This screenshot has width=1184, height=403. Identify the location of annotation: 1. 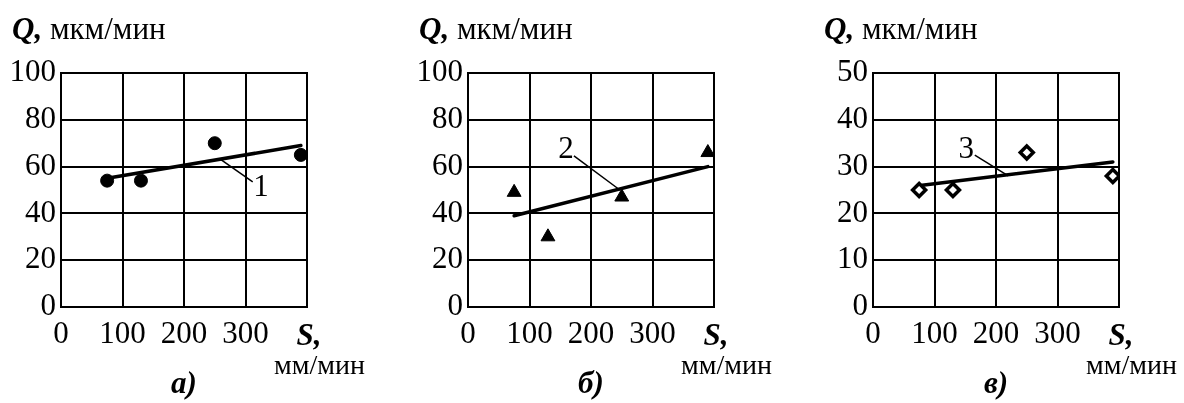
(261, 185).